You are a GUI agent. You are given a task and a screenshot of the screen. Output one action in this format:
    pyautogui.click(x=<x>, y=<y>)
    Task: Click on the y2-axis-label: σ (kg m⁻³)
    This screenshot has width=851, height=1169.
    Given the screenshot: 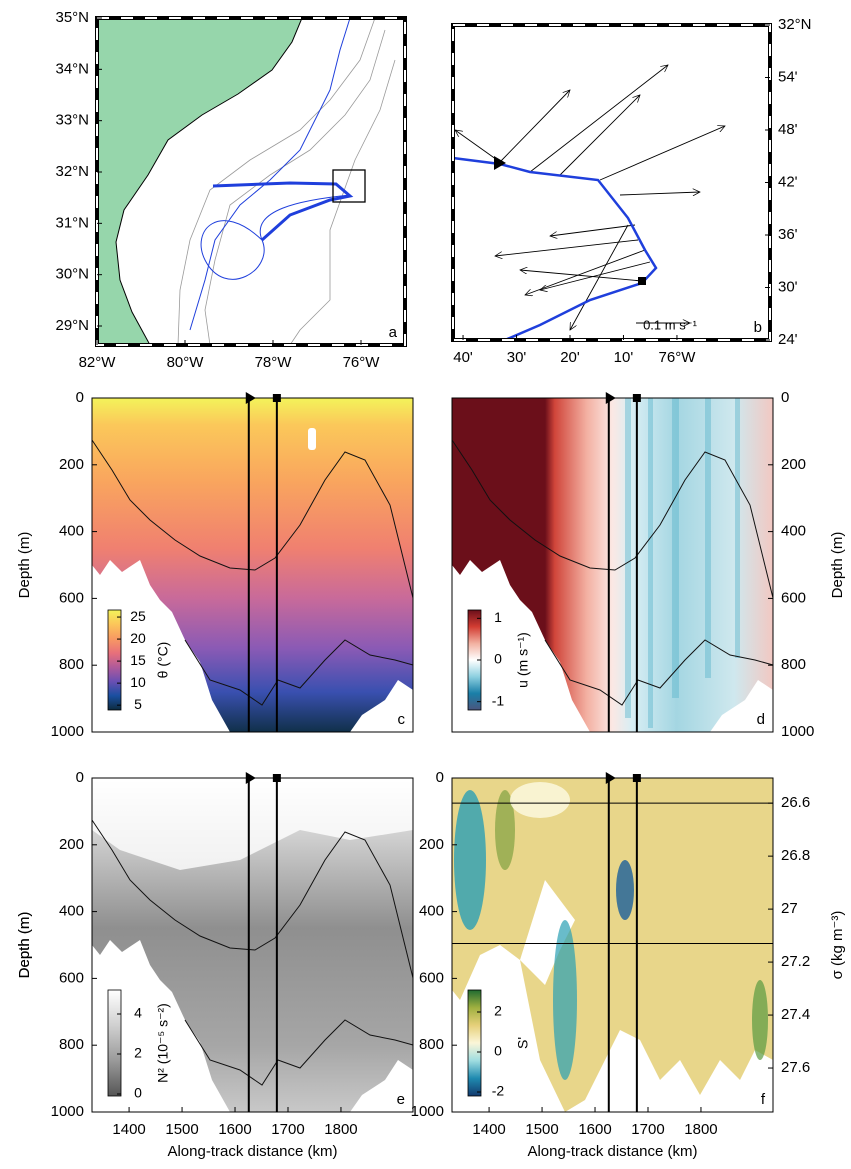 What is the action you would take?
    pyautogui.click(x=837, y=945)
    